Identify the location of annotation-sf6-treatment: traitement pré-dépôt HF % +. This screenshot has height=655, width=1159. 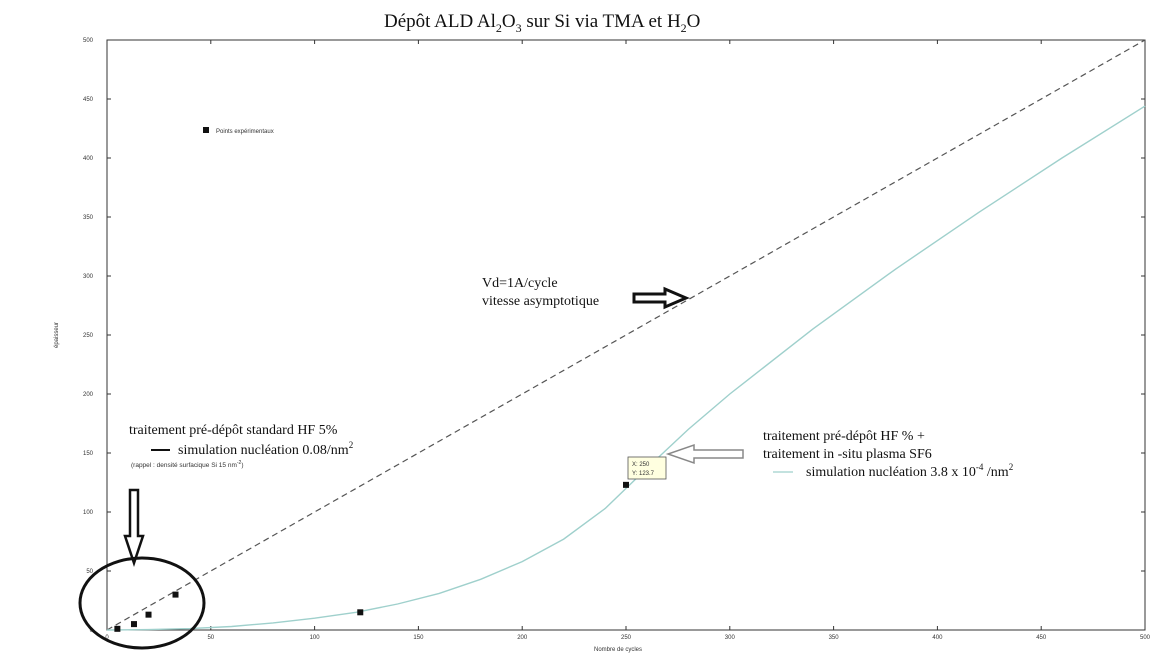
(844, 436).